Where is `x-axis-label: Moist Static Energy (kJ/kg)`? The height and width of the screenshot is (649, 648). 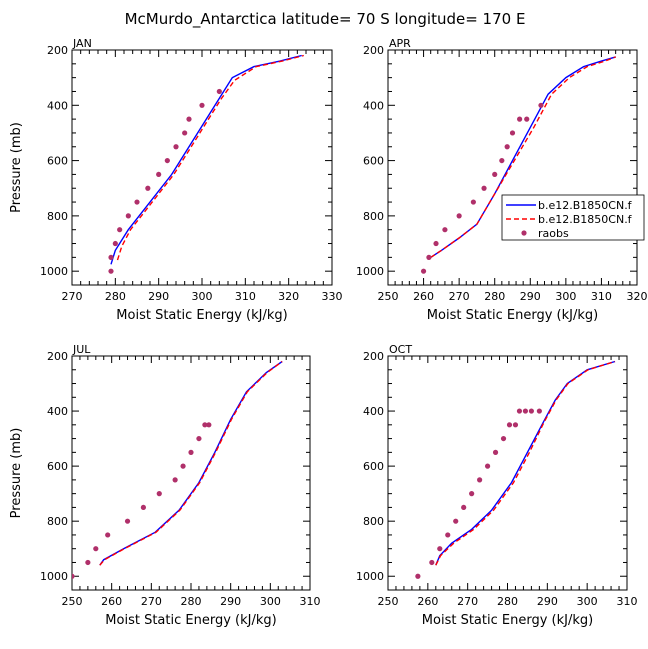
x-axis-label: Moist Static Energy (kJ/kg) is located at coordinates (512, 315).